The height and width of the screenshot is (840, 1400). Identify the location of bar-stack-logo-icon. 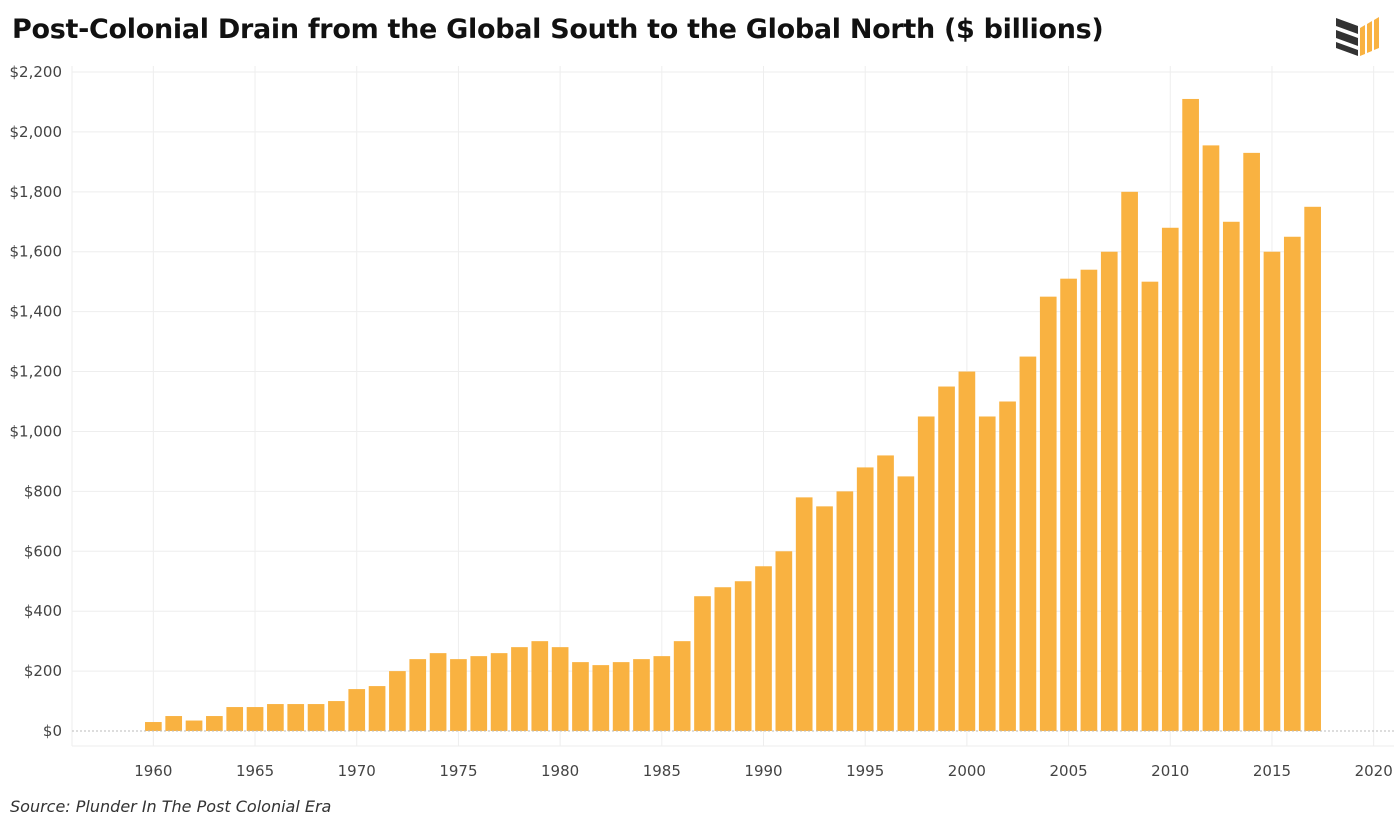
(1357, 36).